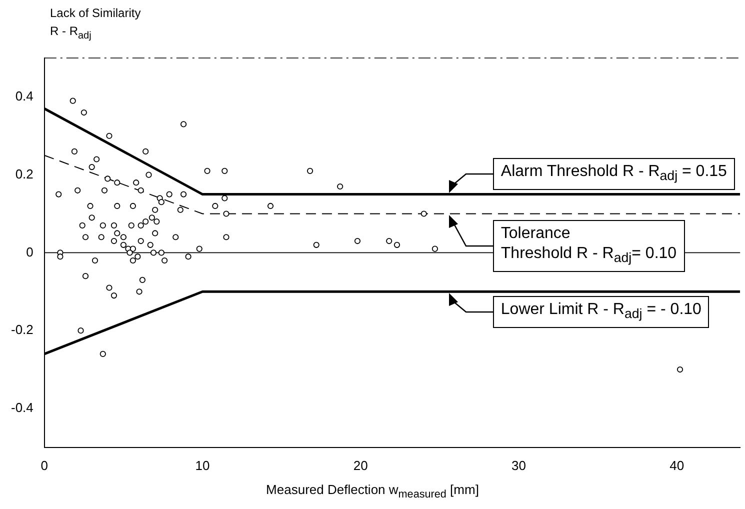 This screenshot has height=509, width=745. Describe the element at coordinates (44, 465) in the screenshot. I see `x-tick-label: 0` at that location.